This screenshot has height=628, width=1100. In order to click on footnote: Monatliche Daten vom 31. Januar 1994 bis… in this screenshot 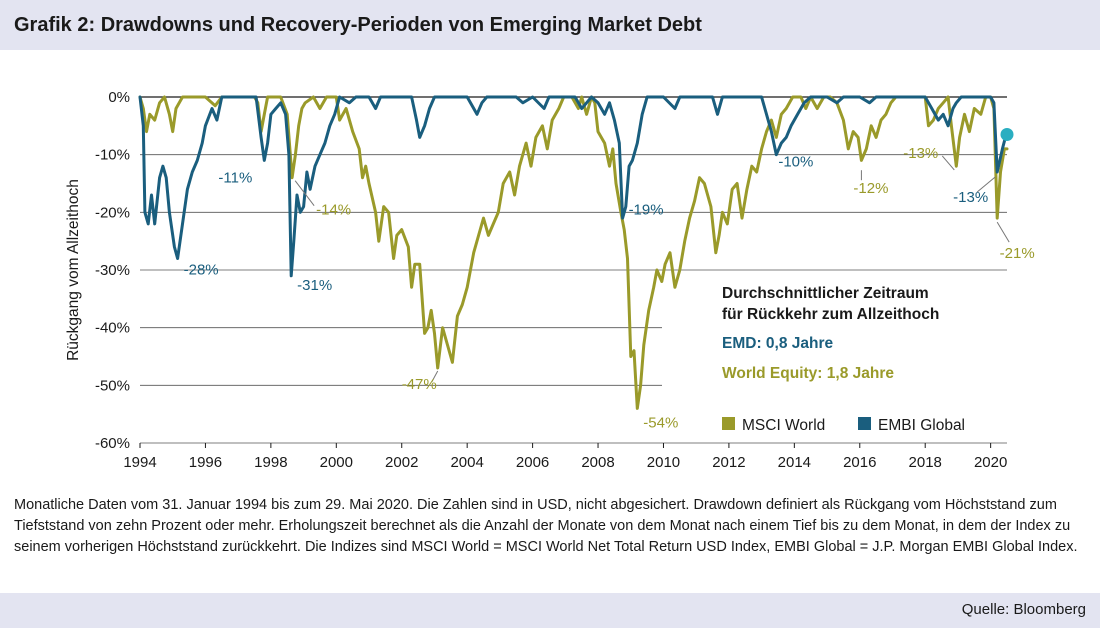, I will do `click(546, 526)`.